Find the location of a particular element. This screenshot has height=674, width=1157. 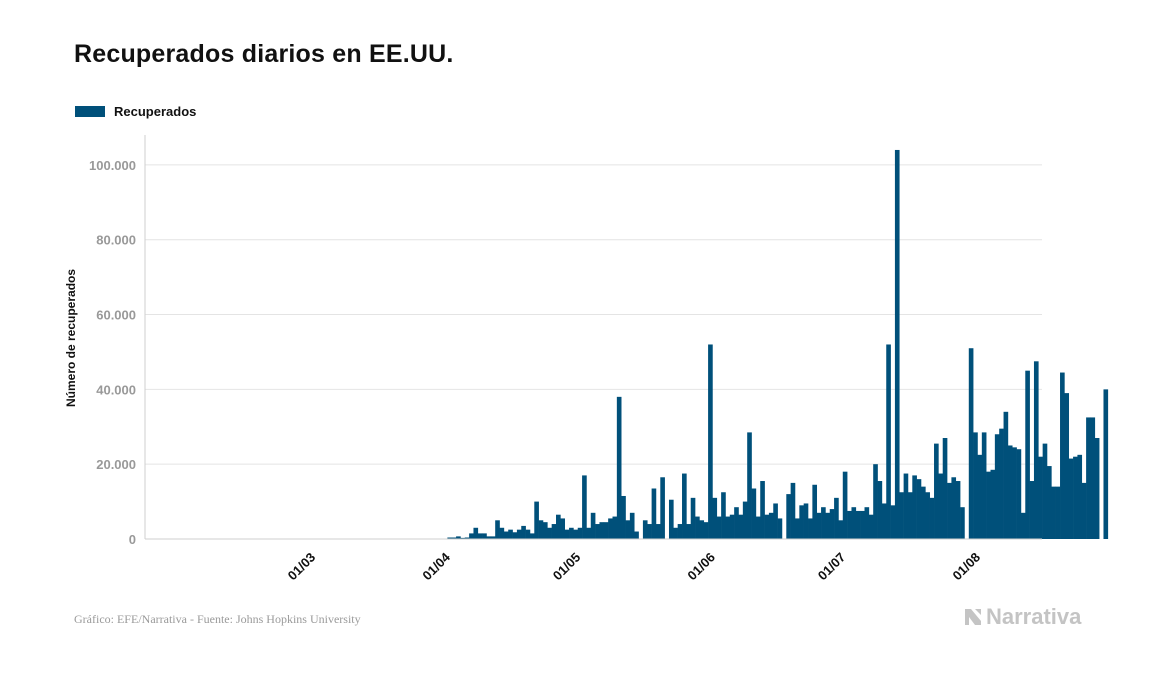

x-tick-label: 01/05 is located at coordinates (567, 567).